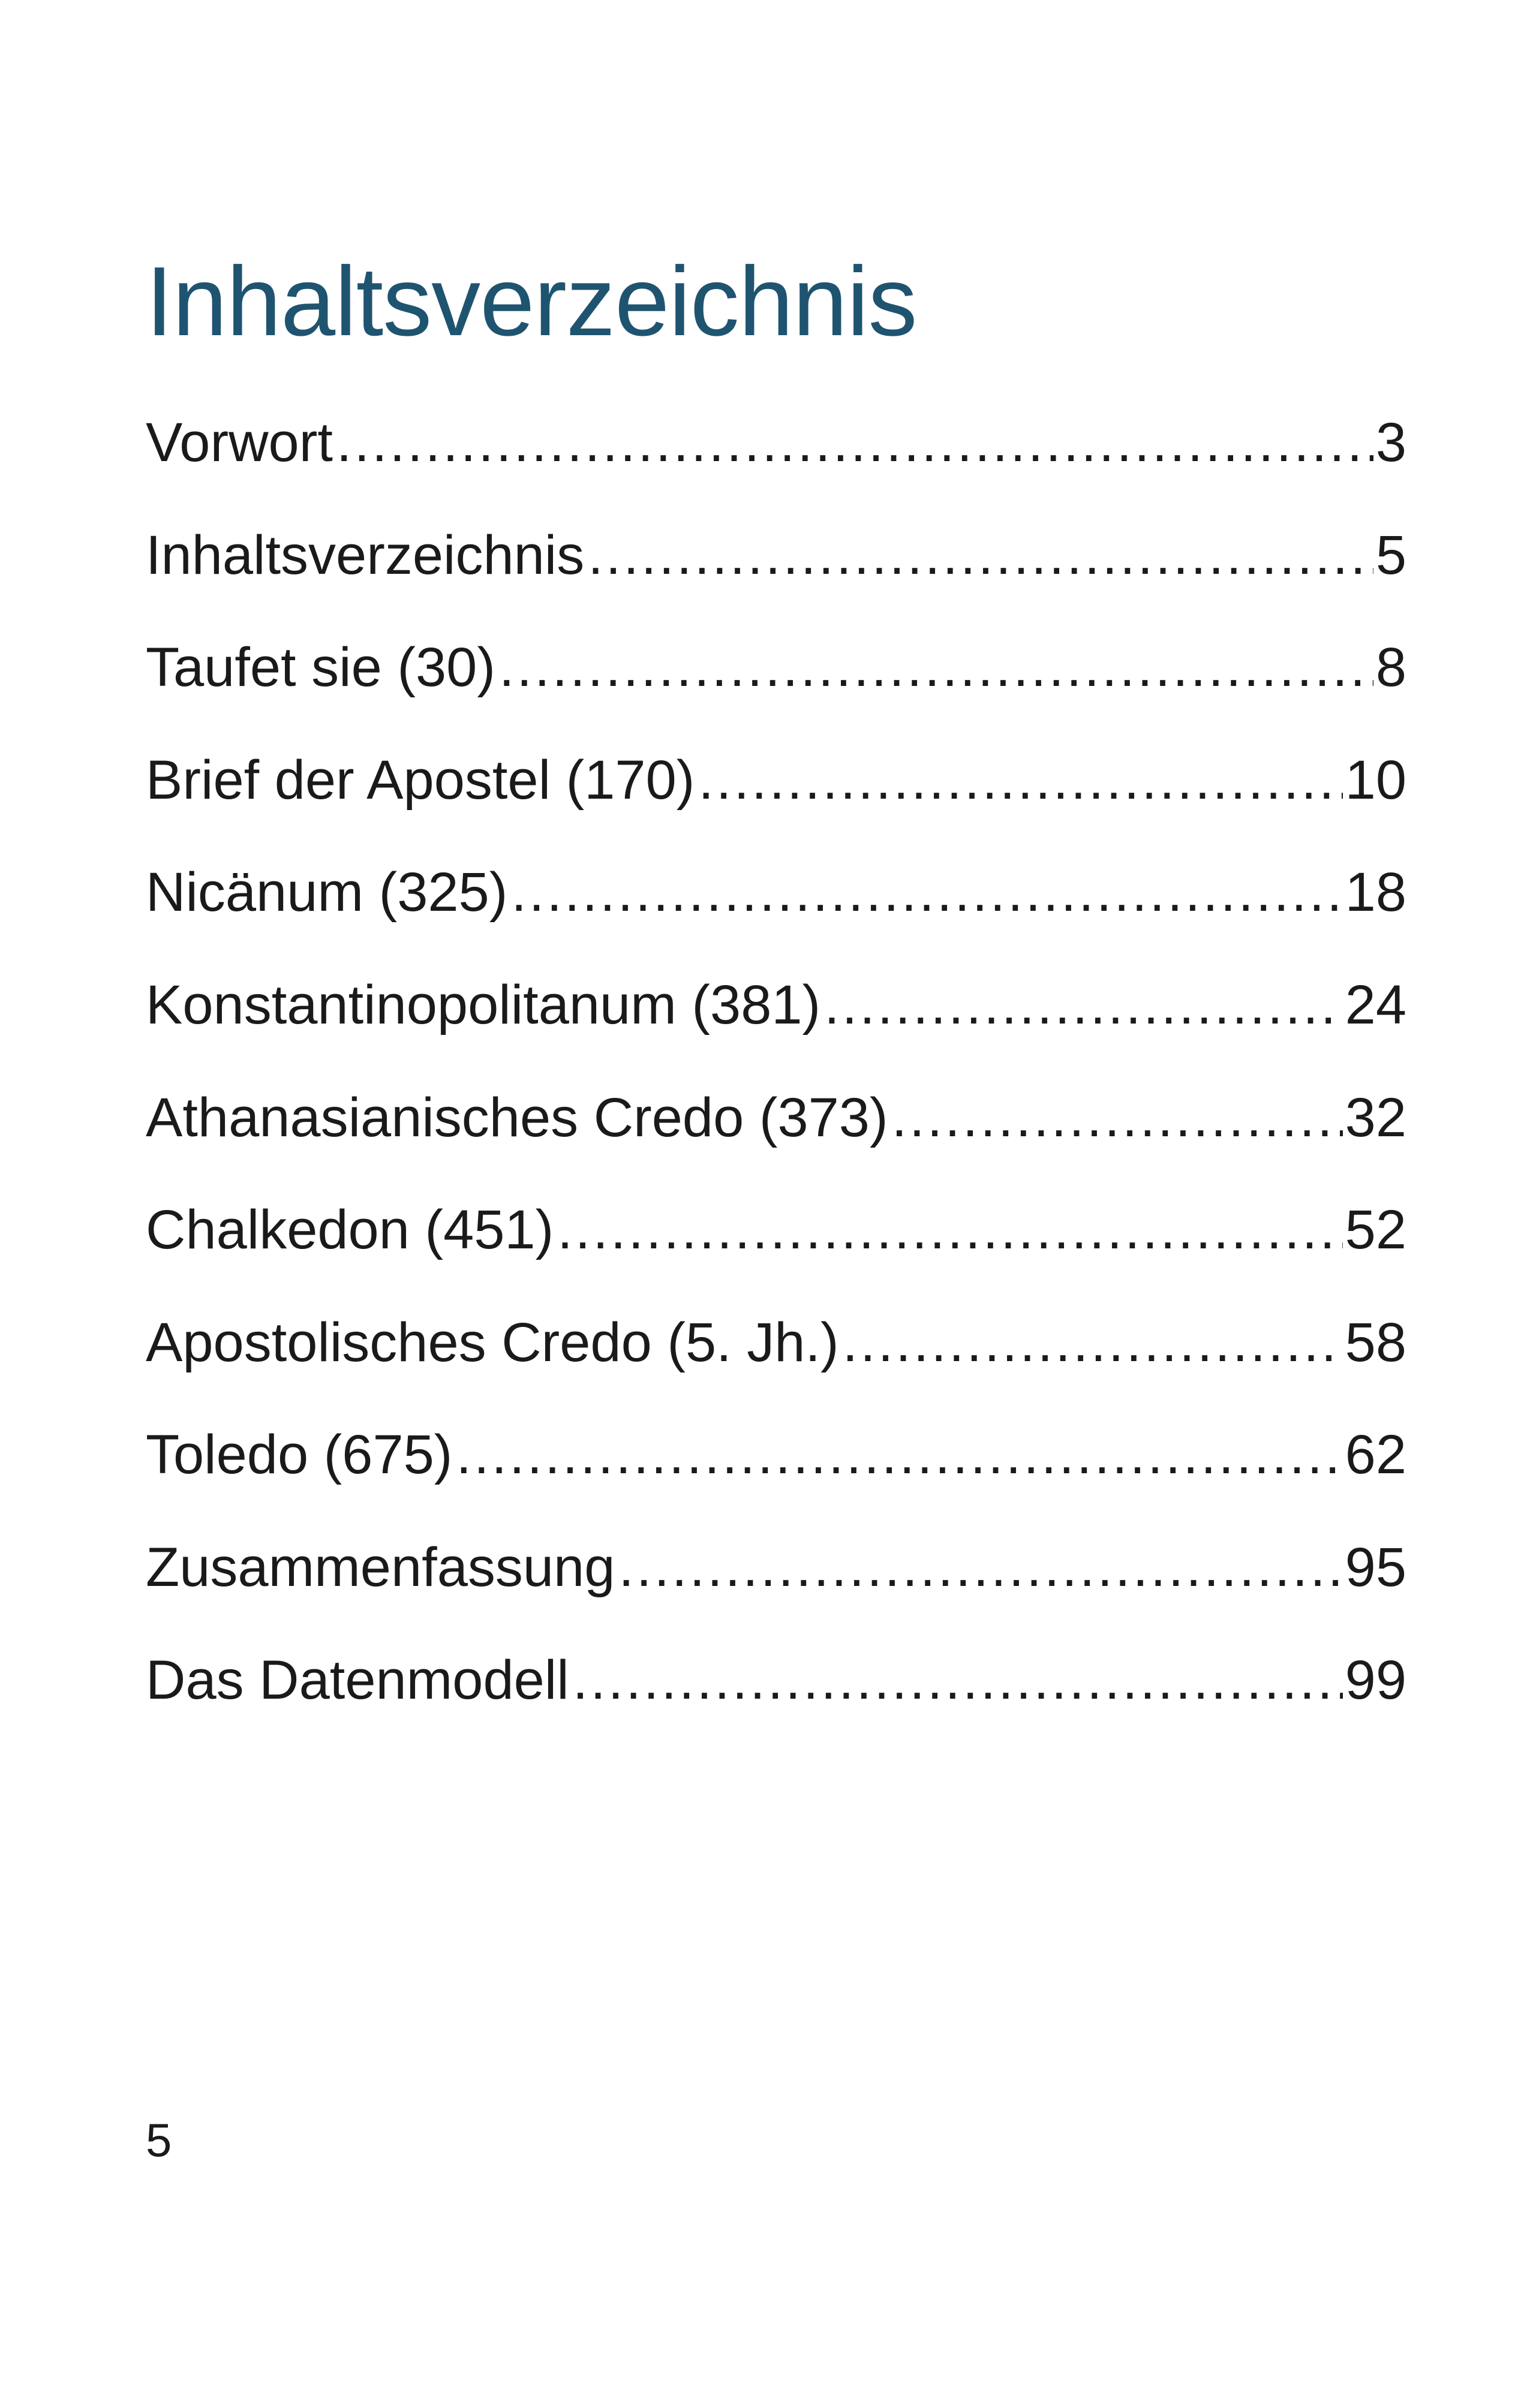  What do you see at coordinates (299, 1455) in the screenshot?
I see `toc-entry-label: Toledo (675)` at bounding box center [299, 1455].